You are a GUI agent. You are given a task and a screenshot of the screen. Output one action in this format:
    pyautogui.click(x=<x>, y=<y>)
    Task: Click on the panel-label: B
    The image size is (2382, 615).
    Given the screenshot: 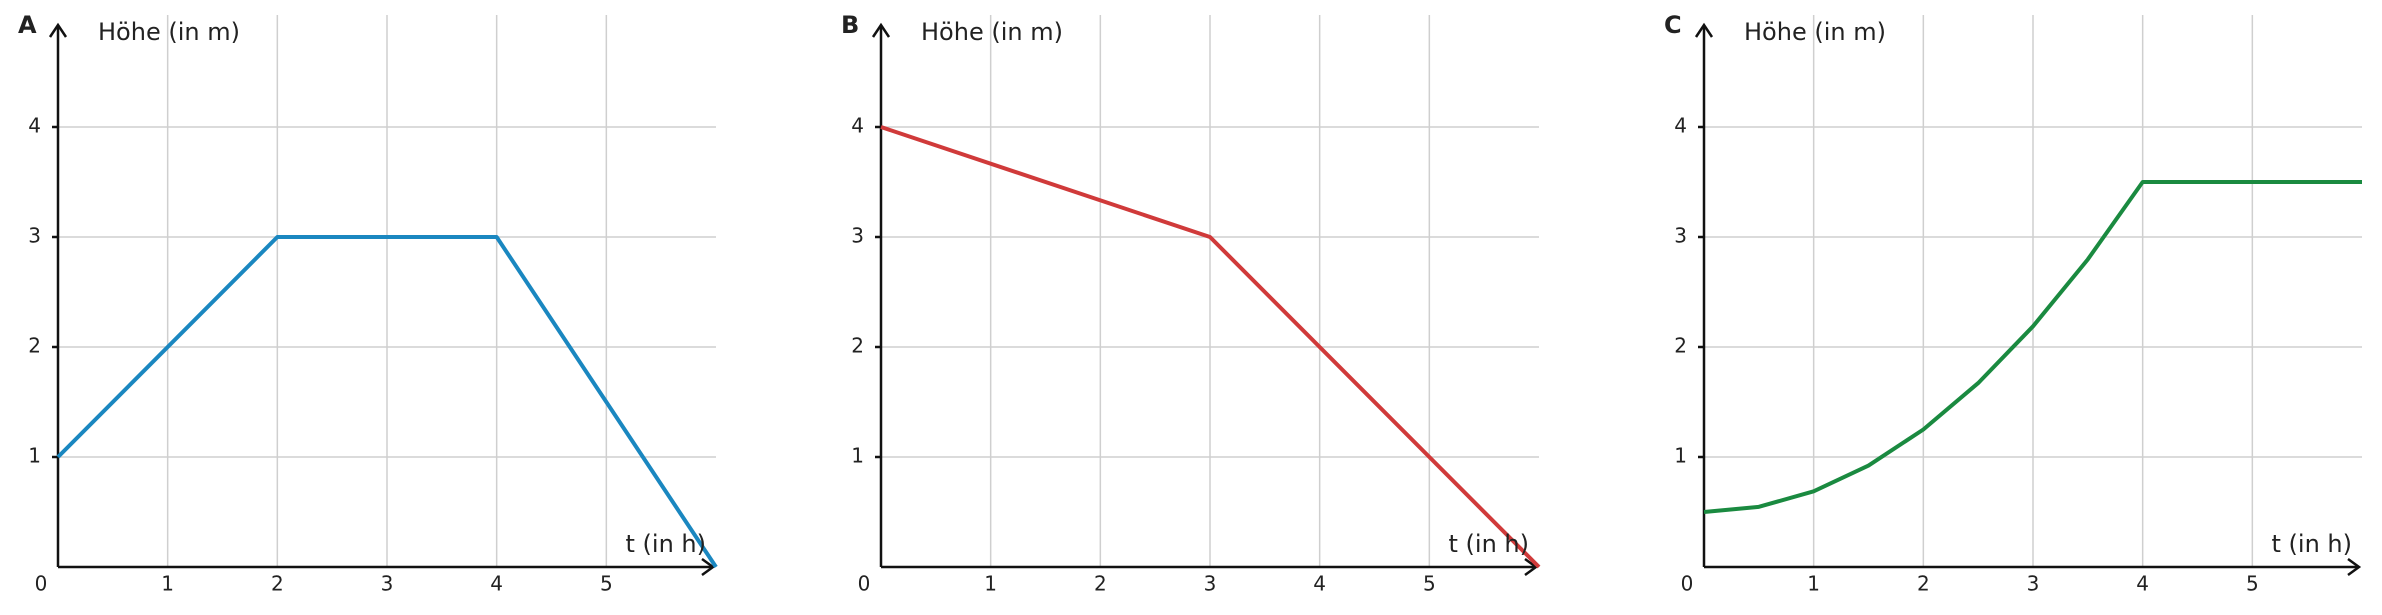 What is the action you would take?
    pyautogui.click(x=850, y=25)
    